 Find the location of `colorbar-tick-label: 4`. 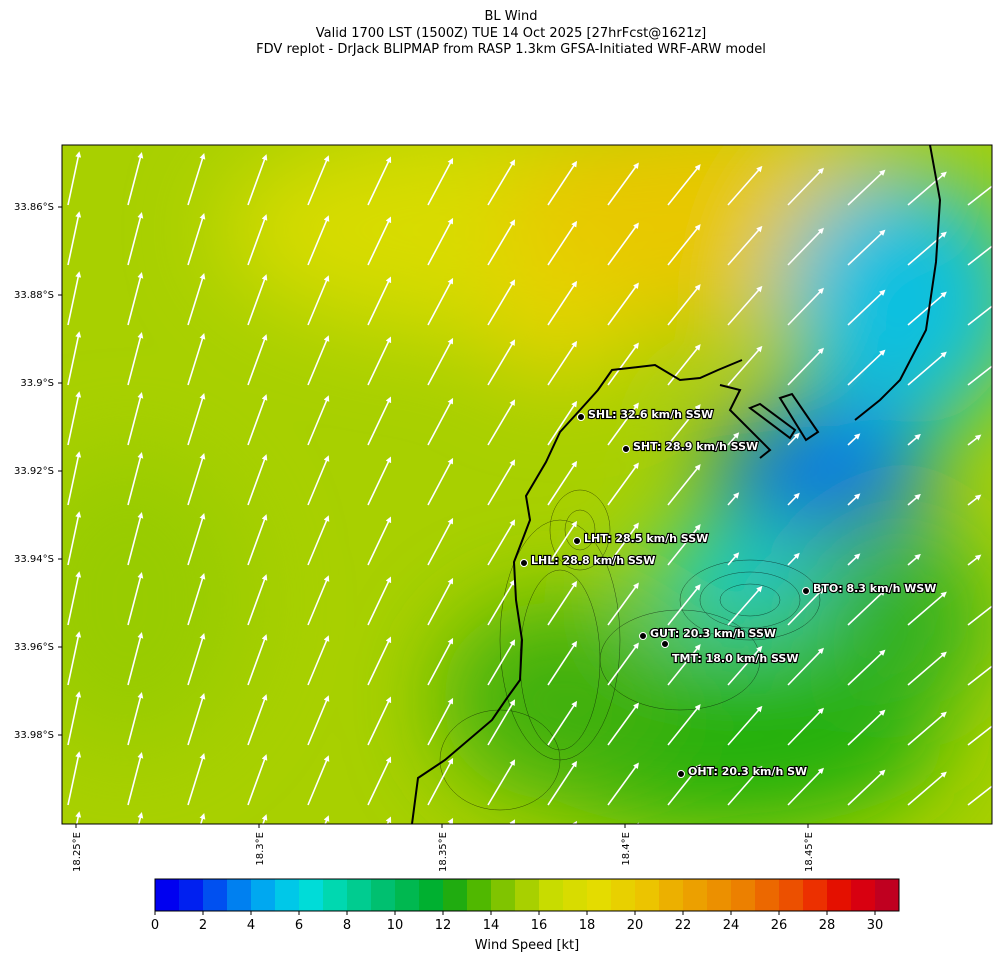

colorbar-tick-label: 4 is located at coordinates (251, 925).